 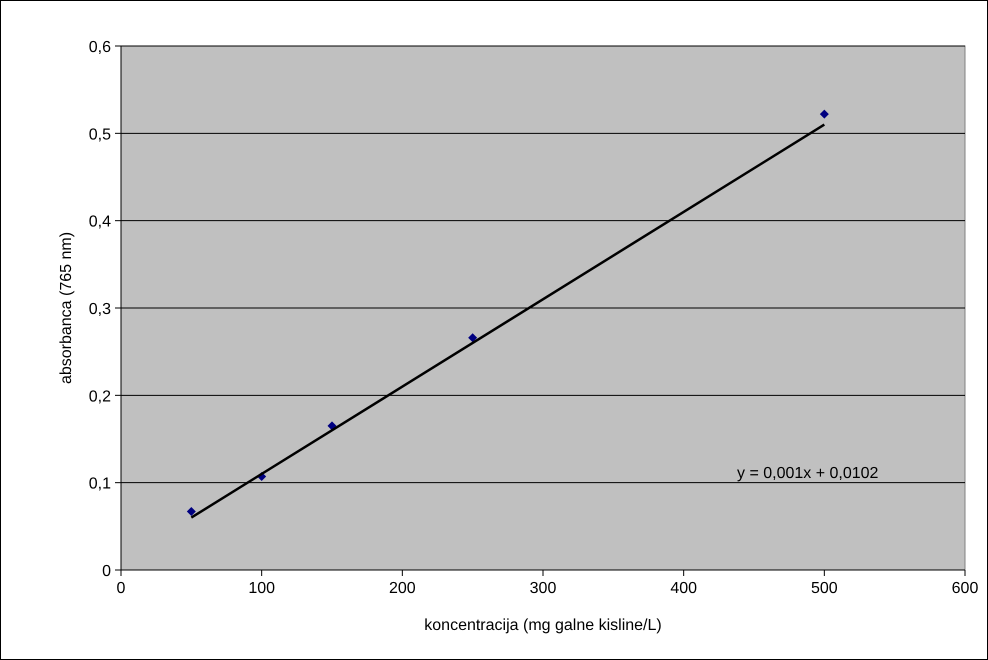 I want to click on y-axis-title: absorbanca (765 nm), so click(x=66, y=308).